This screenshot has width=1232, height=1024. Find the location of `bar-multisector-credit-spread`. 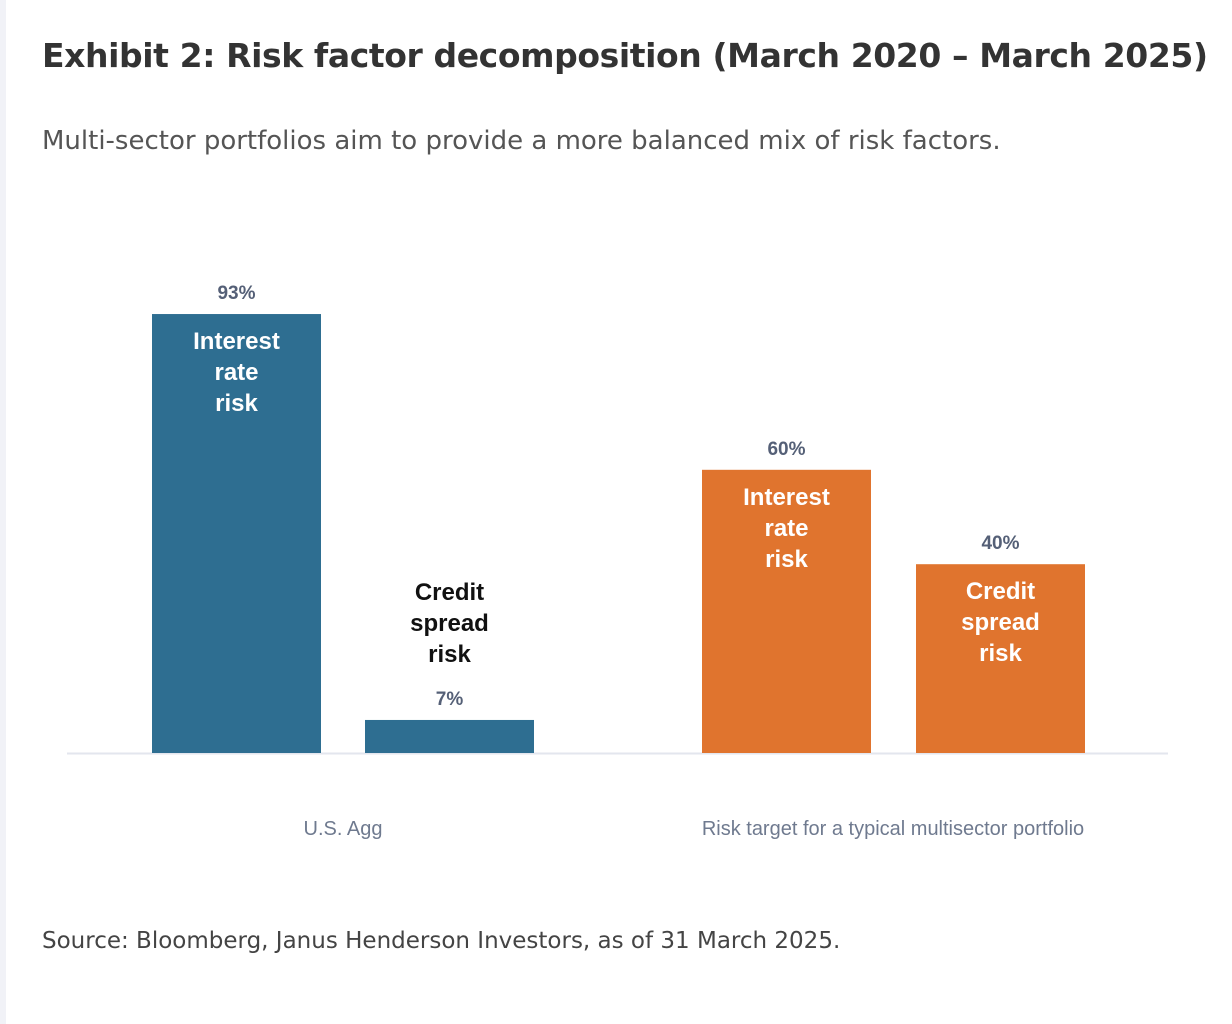

bar-multisector-credit-spread is located at coordinates (1000, 658).